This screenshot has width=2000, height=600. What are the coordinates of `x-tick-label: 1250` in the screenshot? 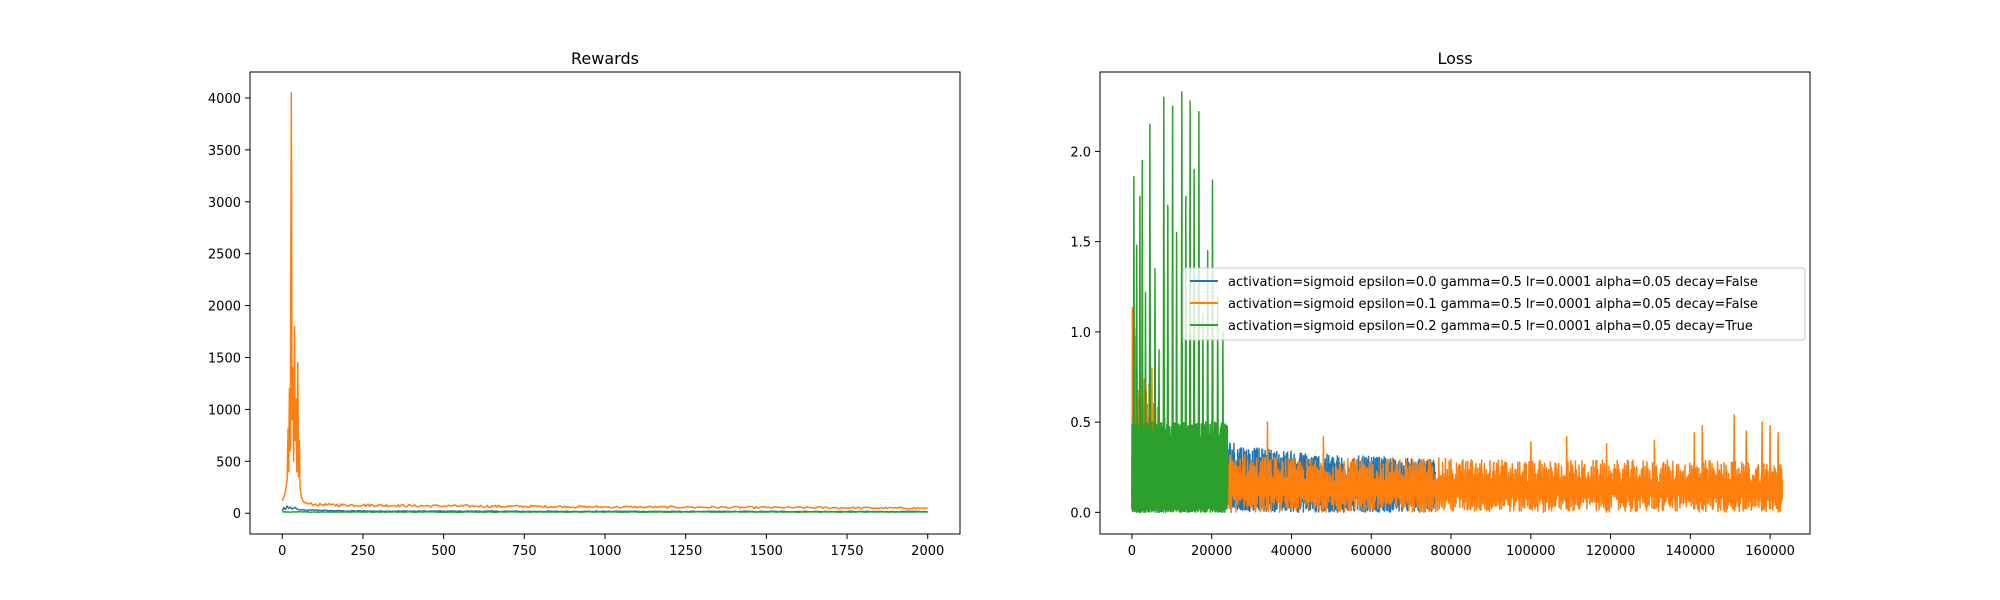 It's located at (685, 551).